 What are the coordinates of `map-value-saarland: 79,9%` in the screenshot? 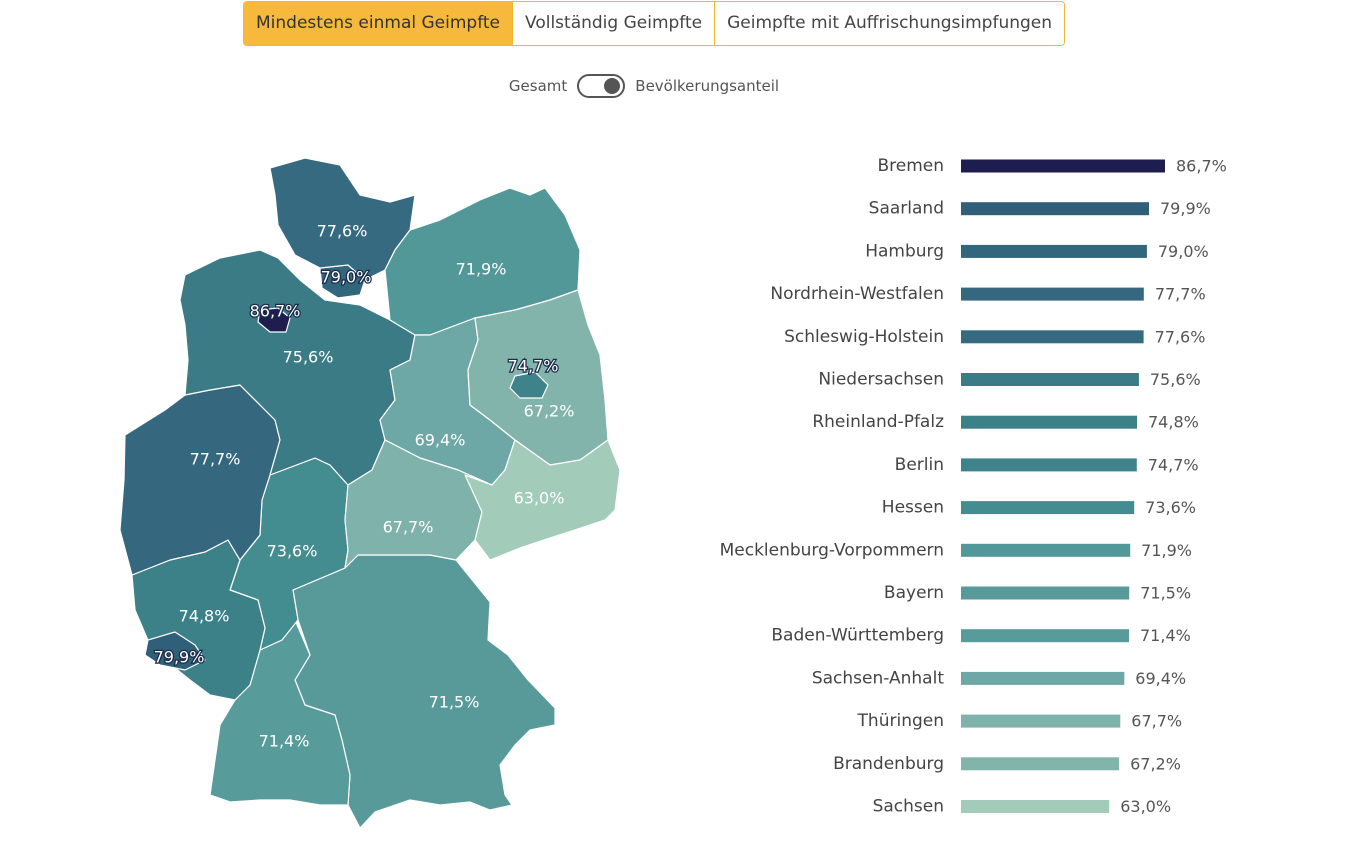 It's located at (179, 657).